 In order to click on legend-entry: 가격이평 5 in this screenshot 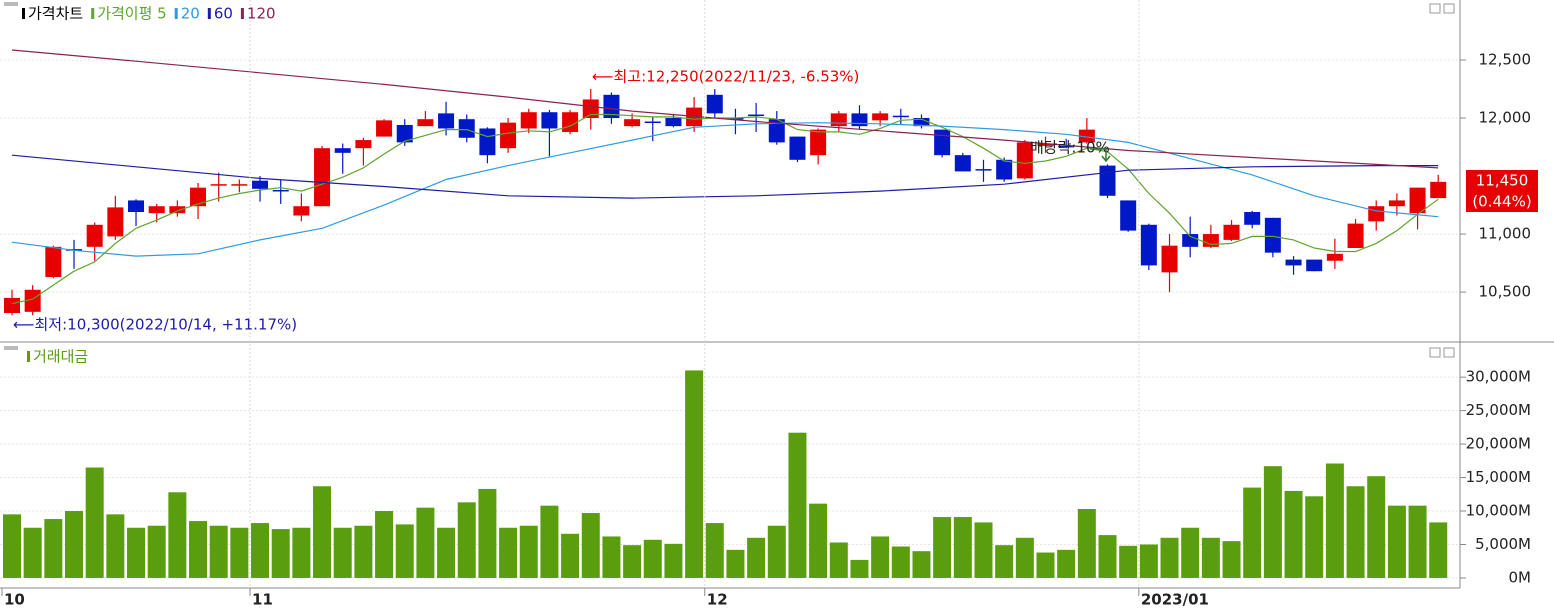, I will do `click(132, 14)`.